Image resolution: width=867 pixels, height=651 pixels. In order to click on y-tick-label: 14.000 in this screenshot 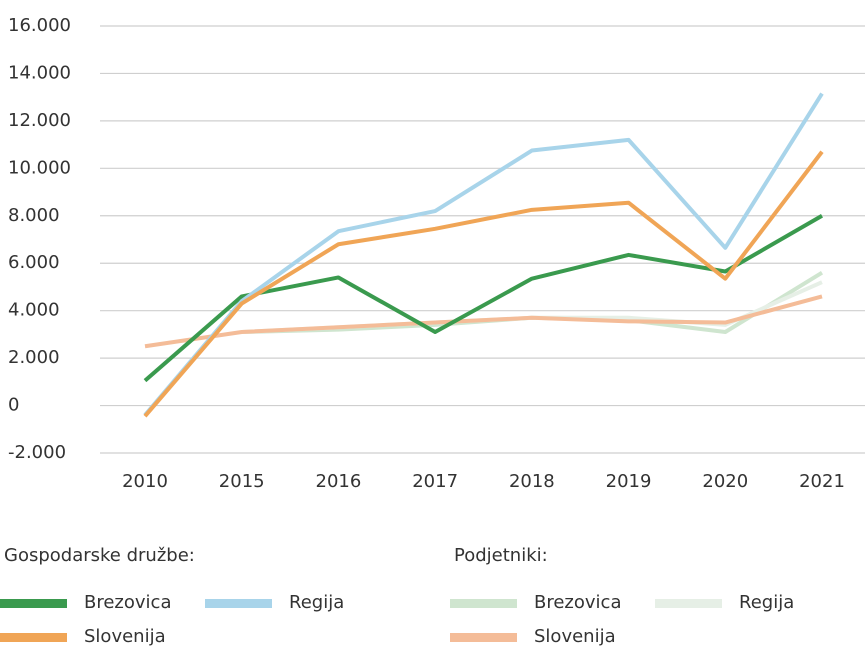, I will do `click(39, 72)`.